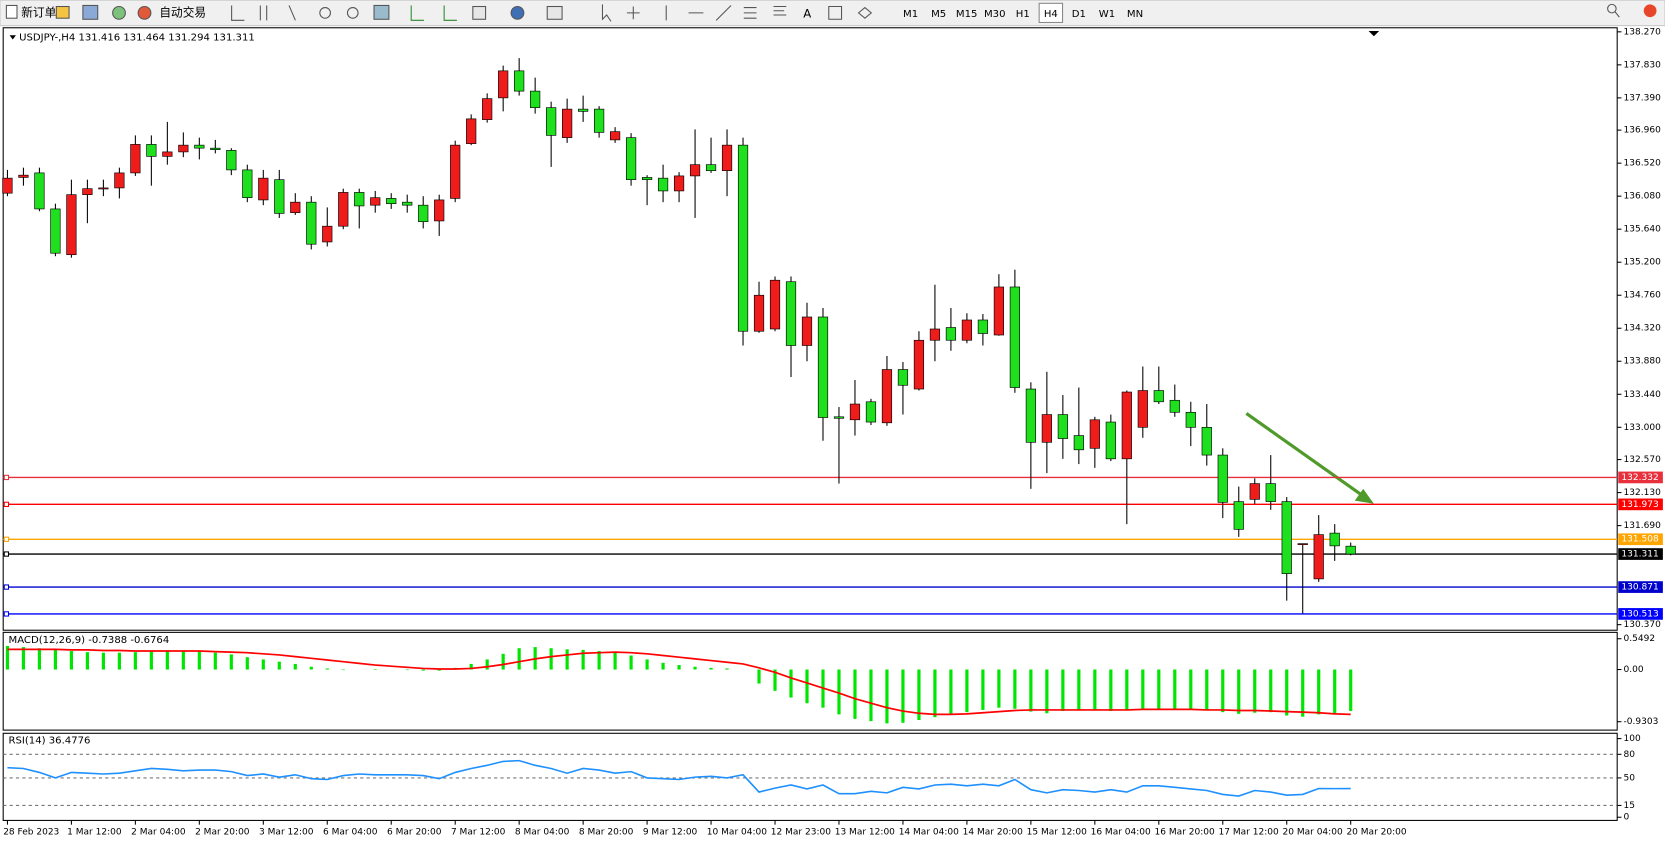  I want to click on x-tick-label: 20 Mar 20:00, so click(1376, 833).